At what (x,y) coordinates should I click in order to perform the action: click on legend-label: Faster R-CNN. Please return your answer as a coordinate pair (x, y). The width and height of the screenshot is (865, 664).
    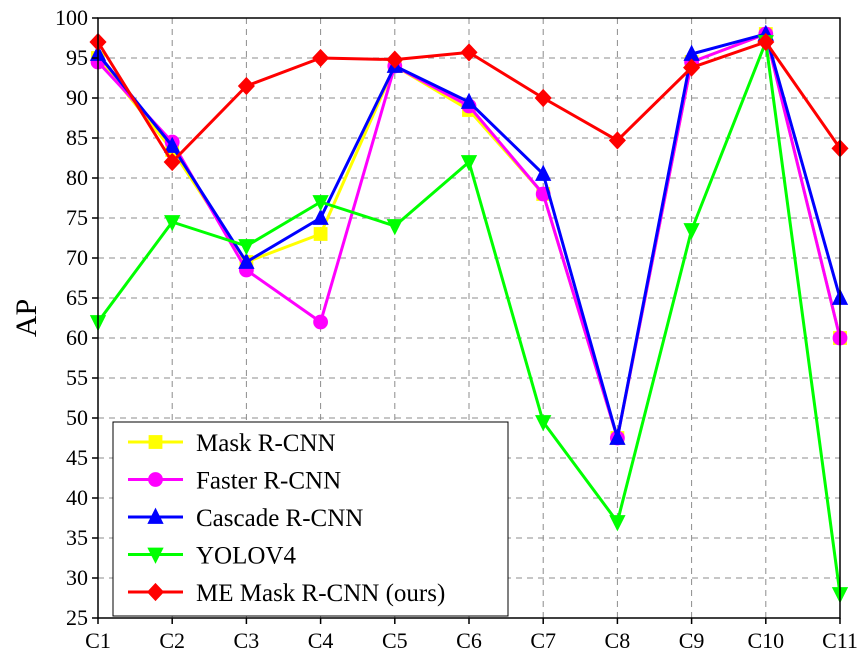
    Looking at the image, I should click on (268, 481).